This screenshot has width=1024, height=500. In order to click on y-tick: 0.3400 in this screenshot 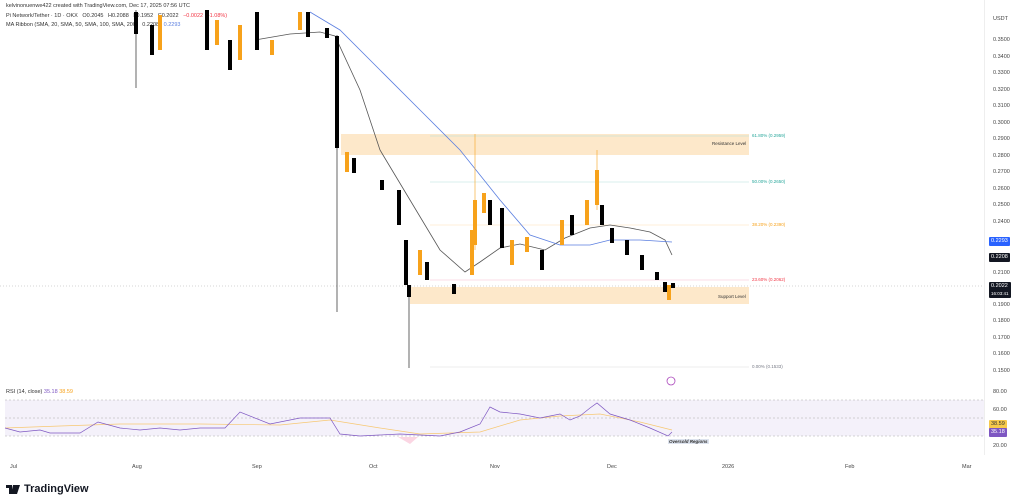, I will do `click(1001, 57)`.